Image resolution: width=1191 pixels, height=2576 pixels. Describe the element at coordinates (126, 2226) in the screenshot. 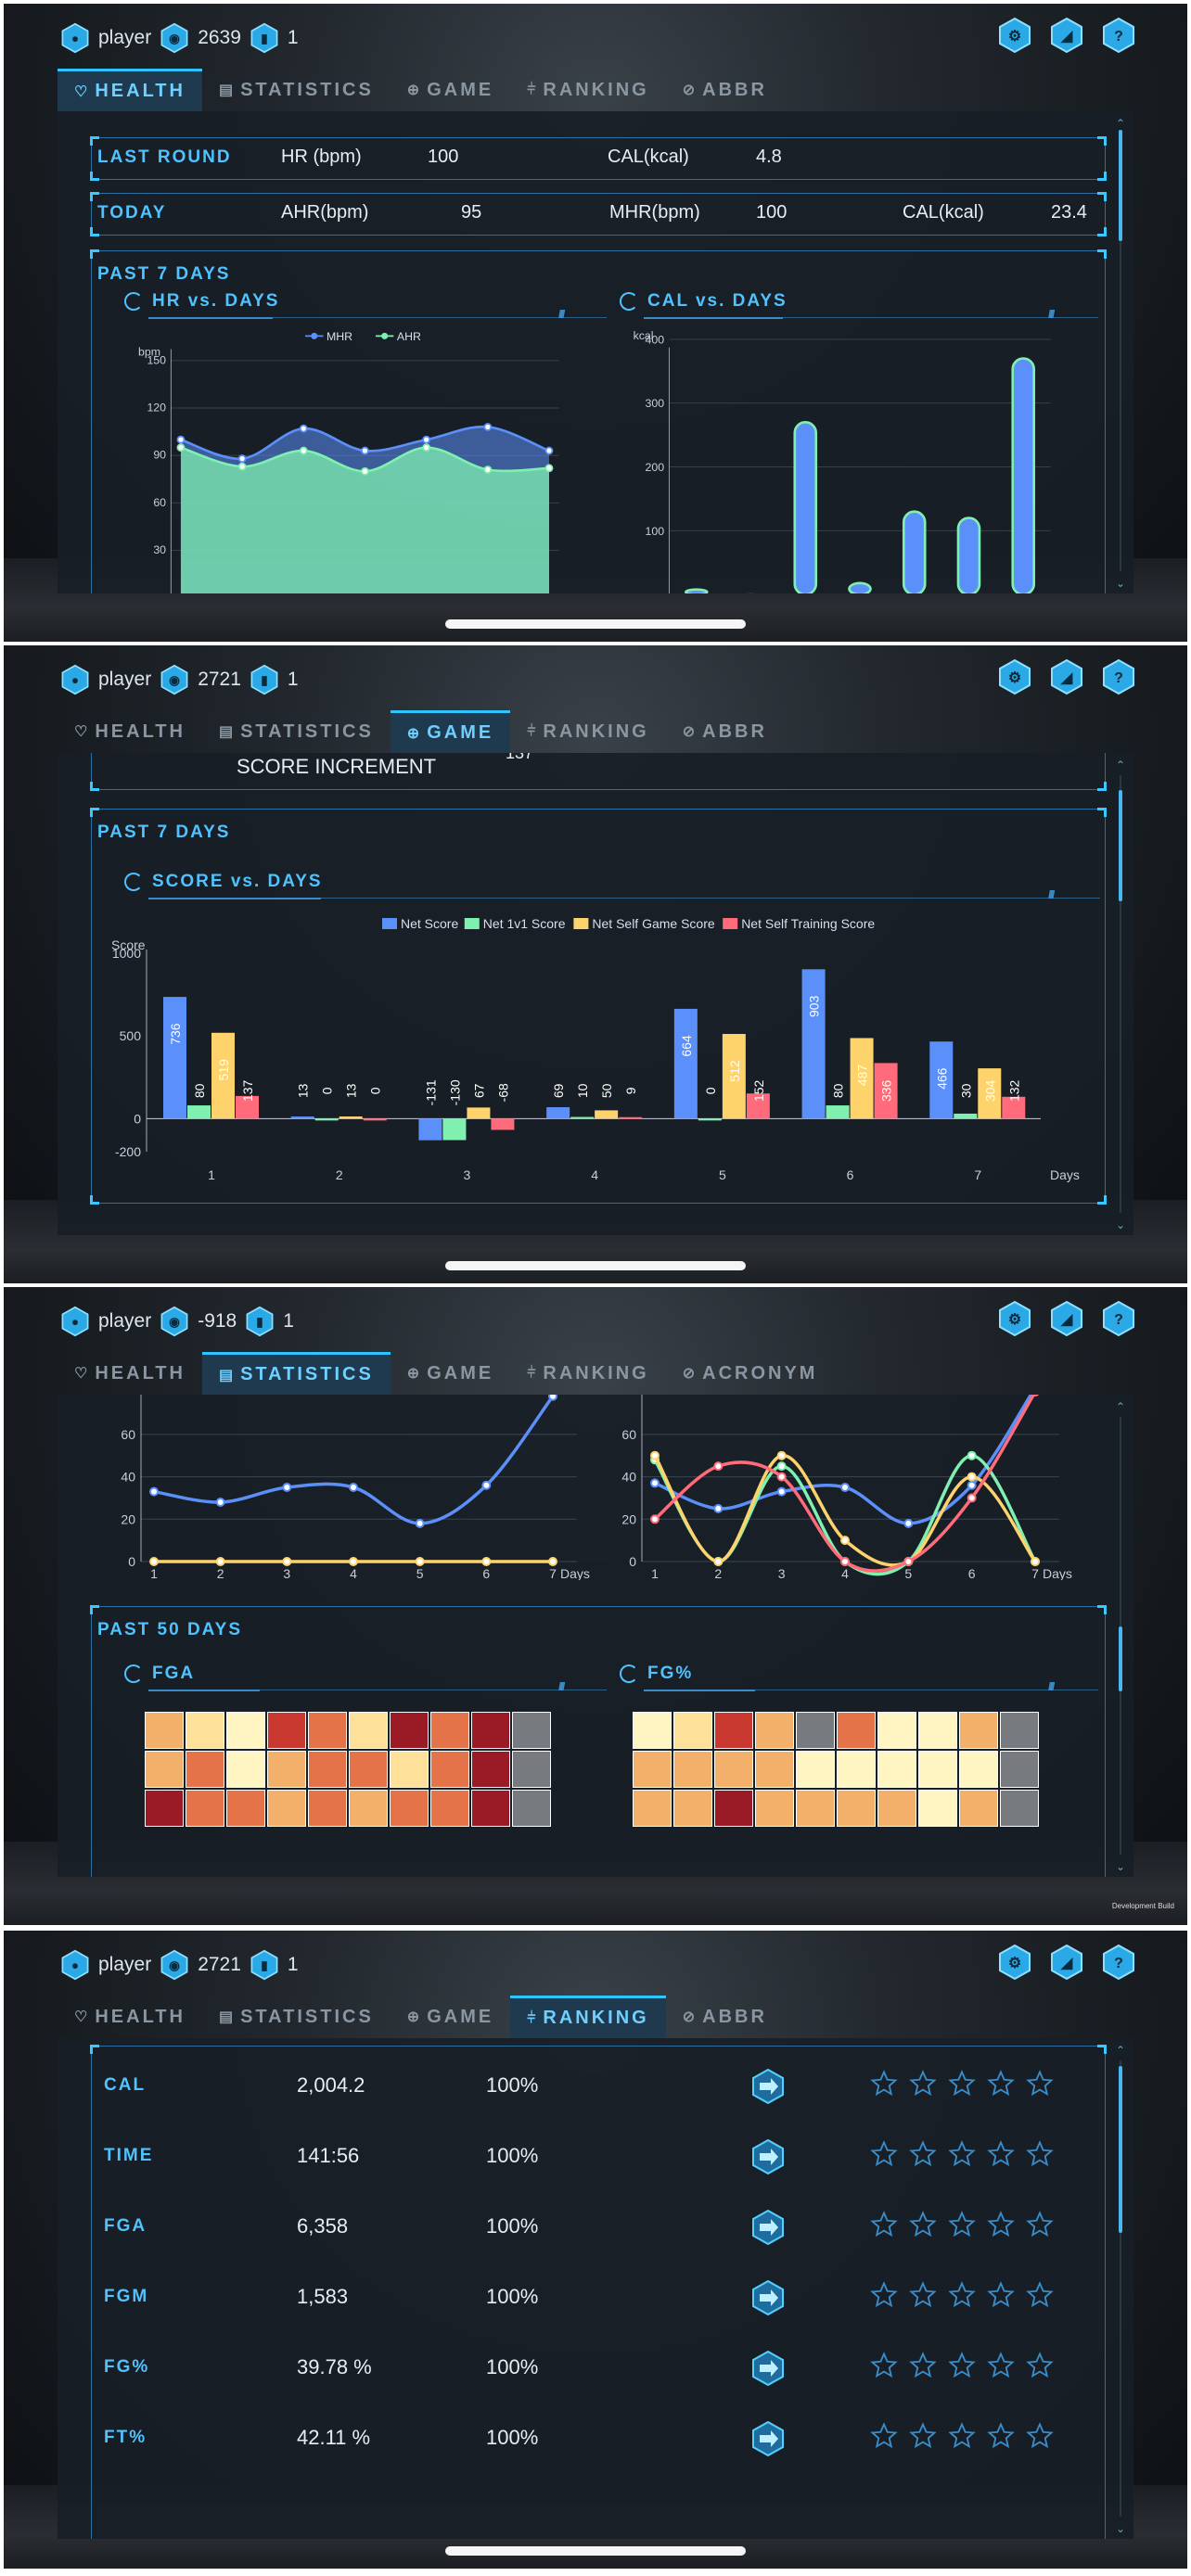

I see `ranking-label: FGA` at that location.